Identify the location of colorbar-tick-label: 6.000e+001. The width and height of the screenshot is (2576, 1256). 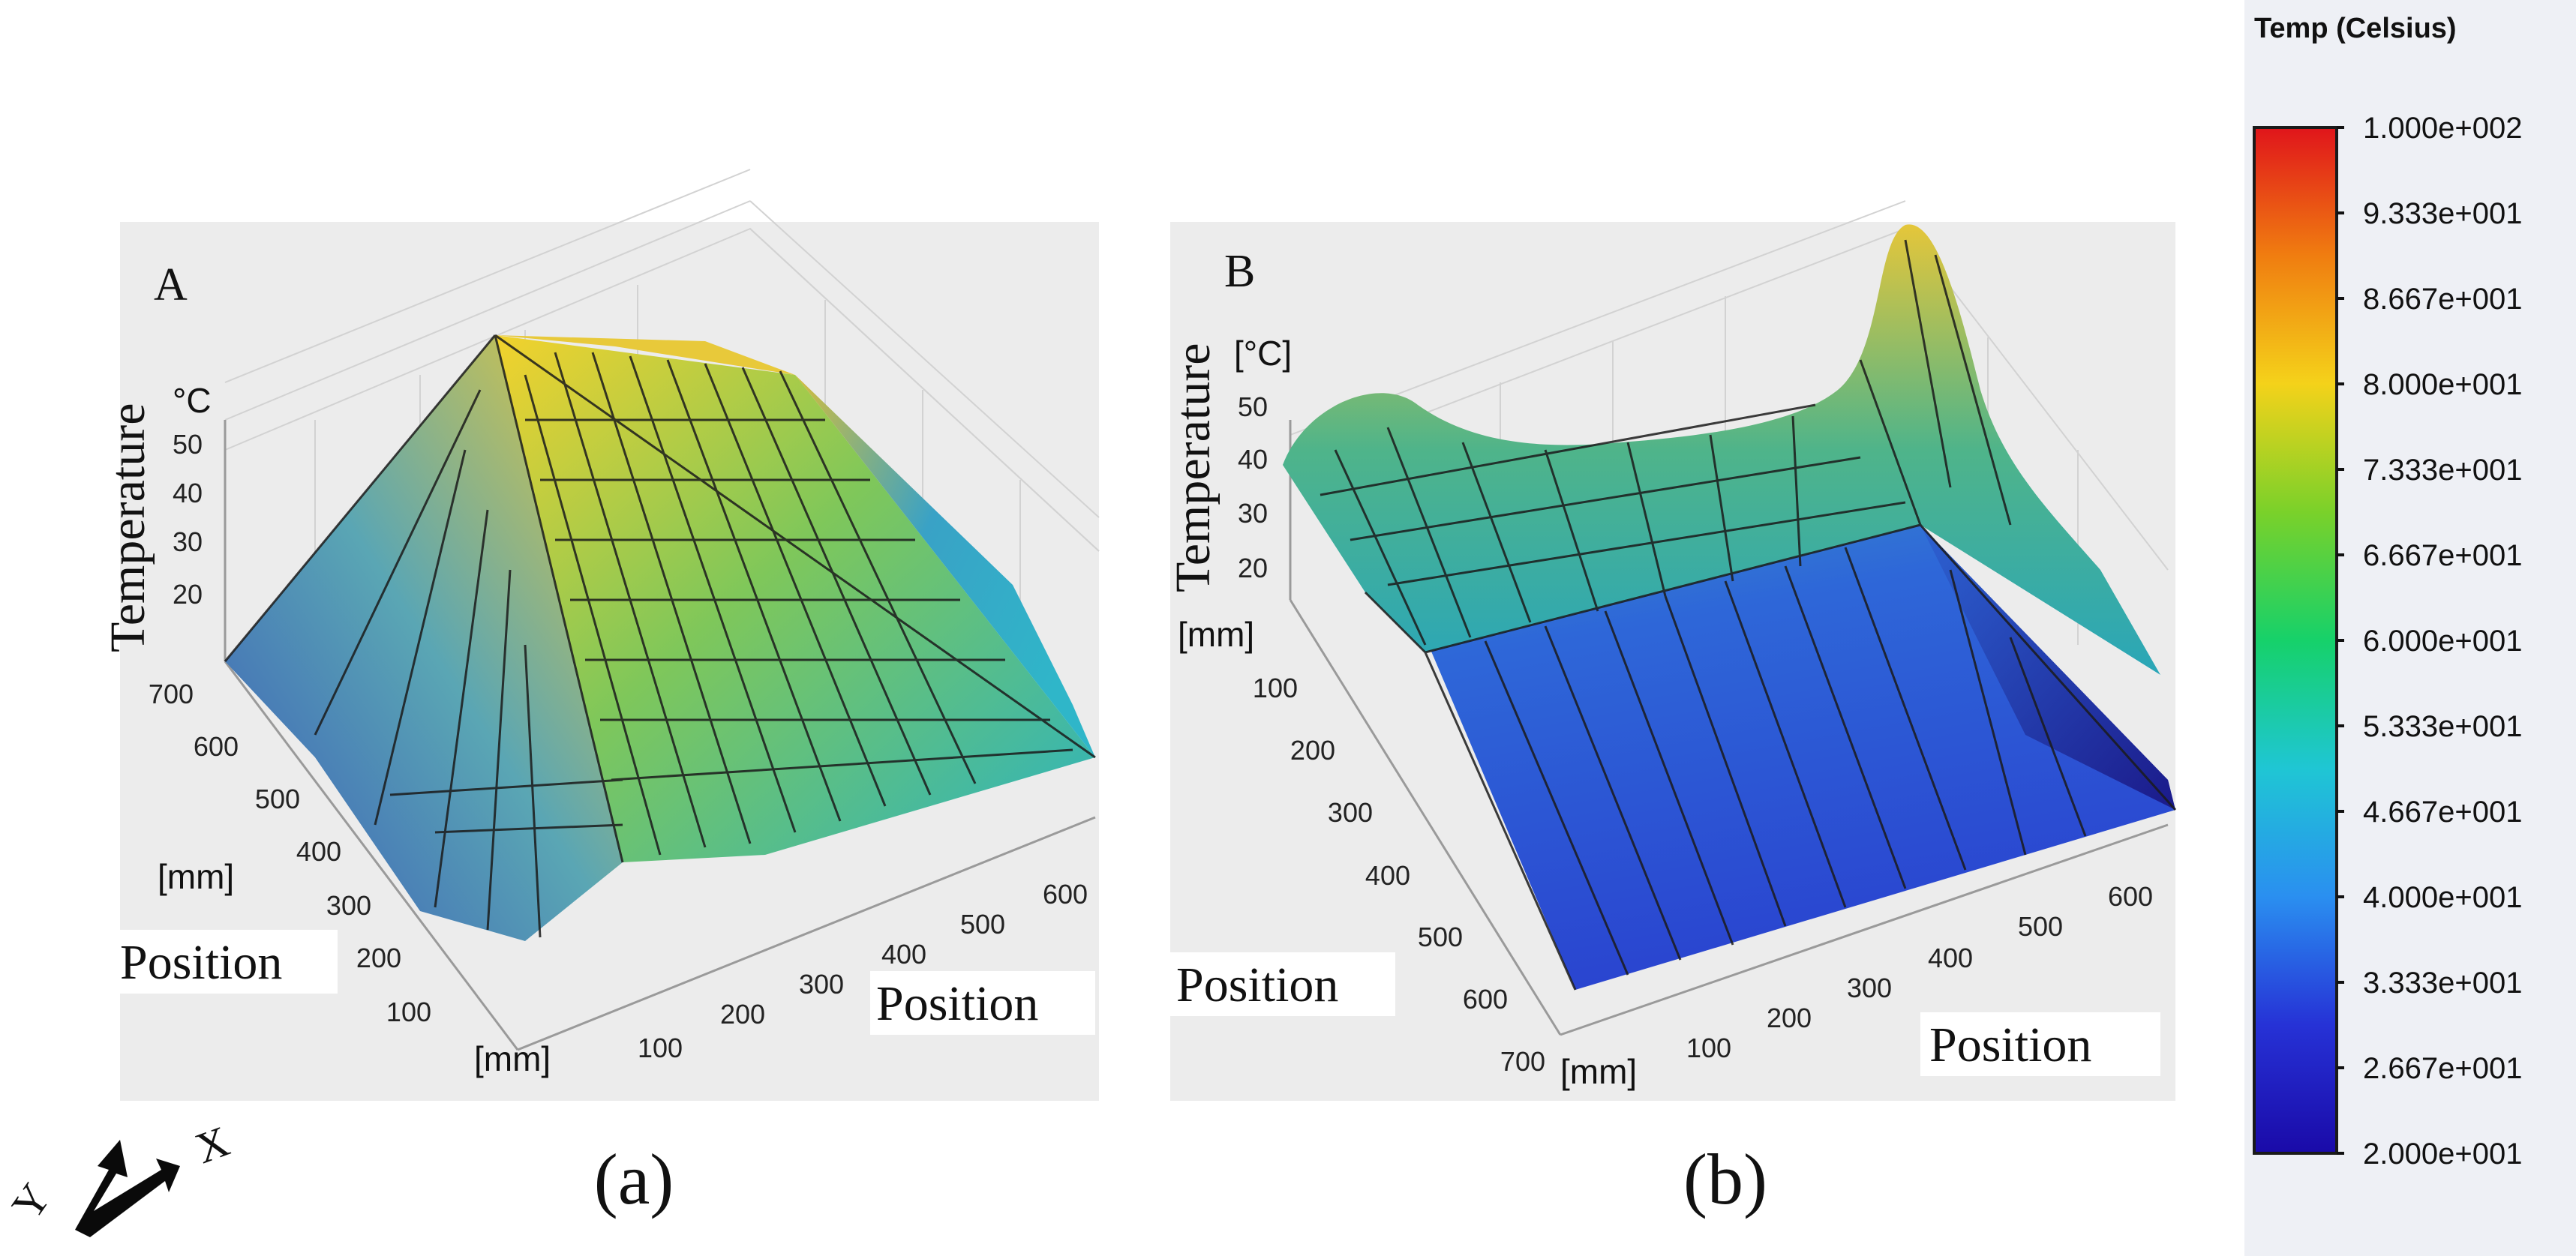
(2442, 641).